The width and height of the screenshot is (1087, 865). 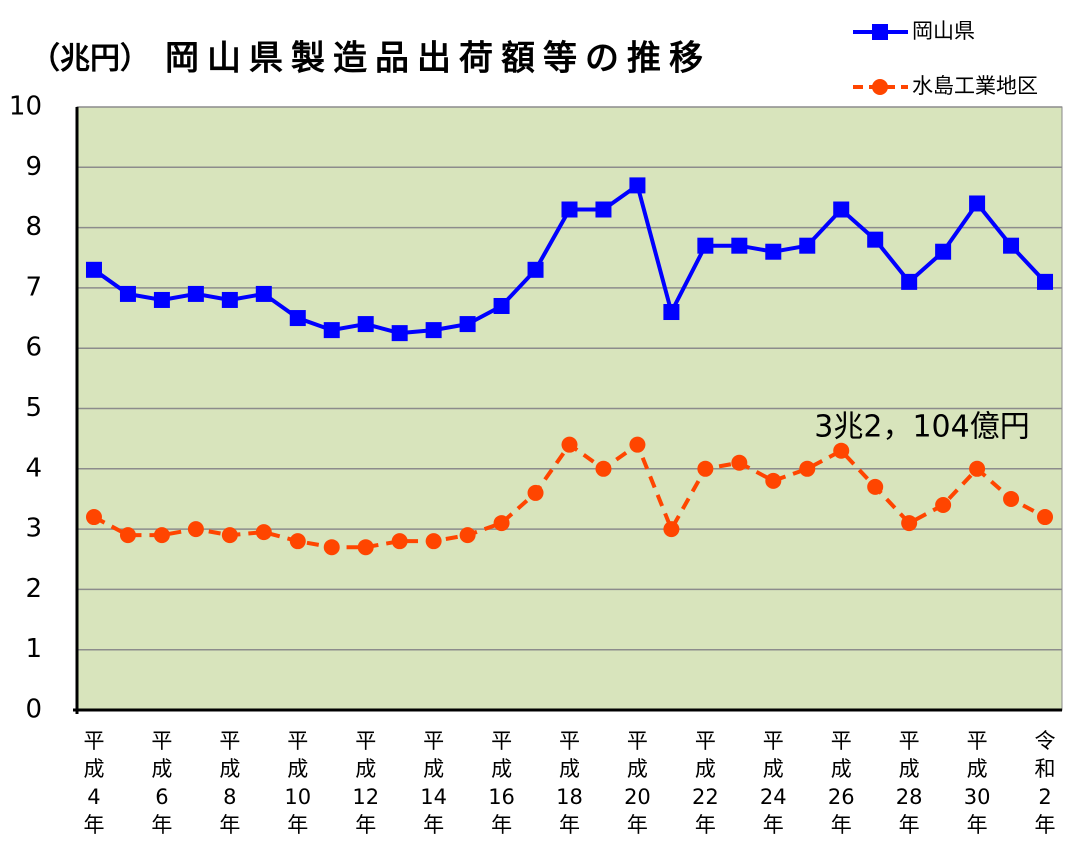 What do you see at coordinates (921, 427) in the screenshot?
I see `annotation: 3兆2，104億円` at bounding box center [921, 427].